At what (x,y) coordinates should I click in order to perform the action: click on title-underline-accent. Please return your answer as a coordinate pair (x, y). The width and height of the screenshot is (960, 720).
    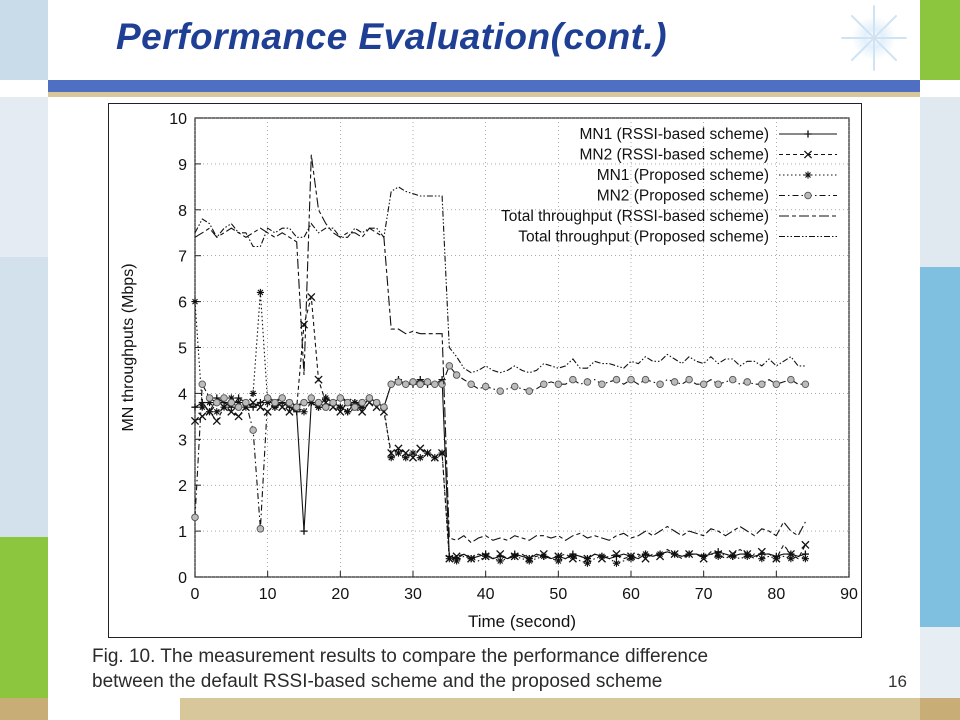
    Looking at the image, I should click on (484, 94).